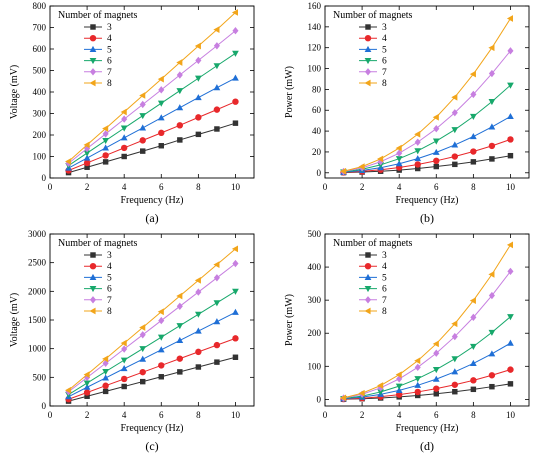 Image resolution: width=550 pixels, height=457 pixels. I want to click on chart-d-ytick-label-5: 500, so click(315, 234).